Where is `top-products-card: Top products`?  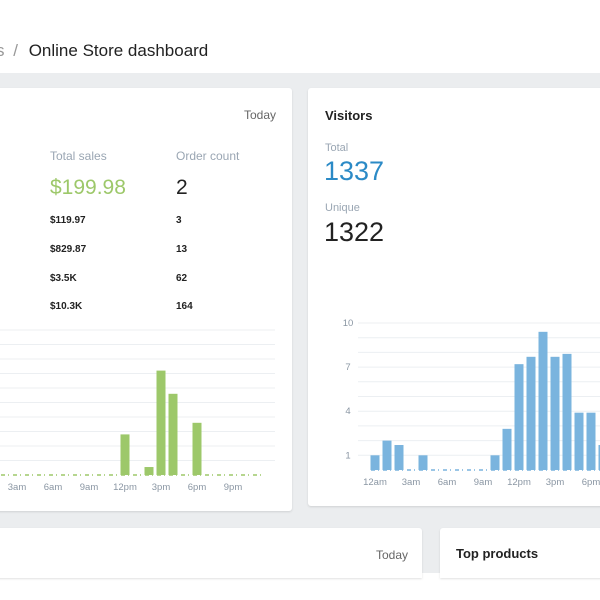 top-products-card: Top products is located at coordinates (520, 553).